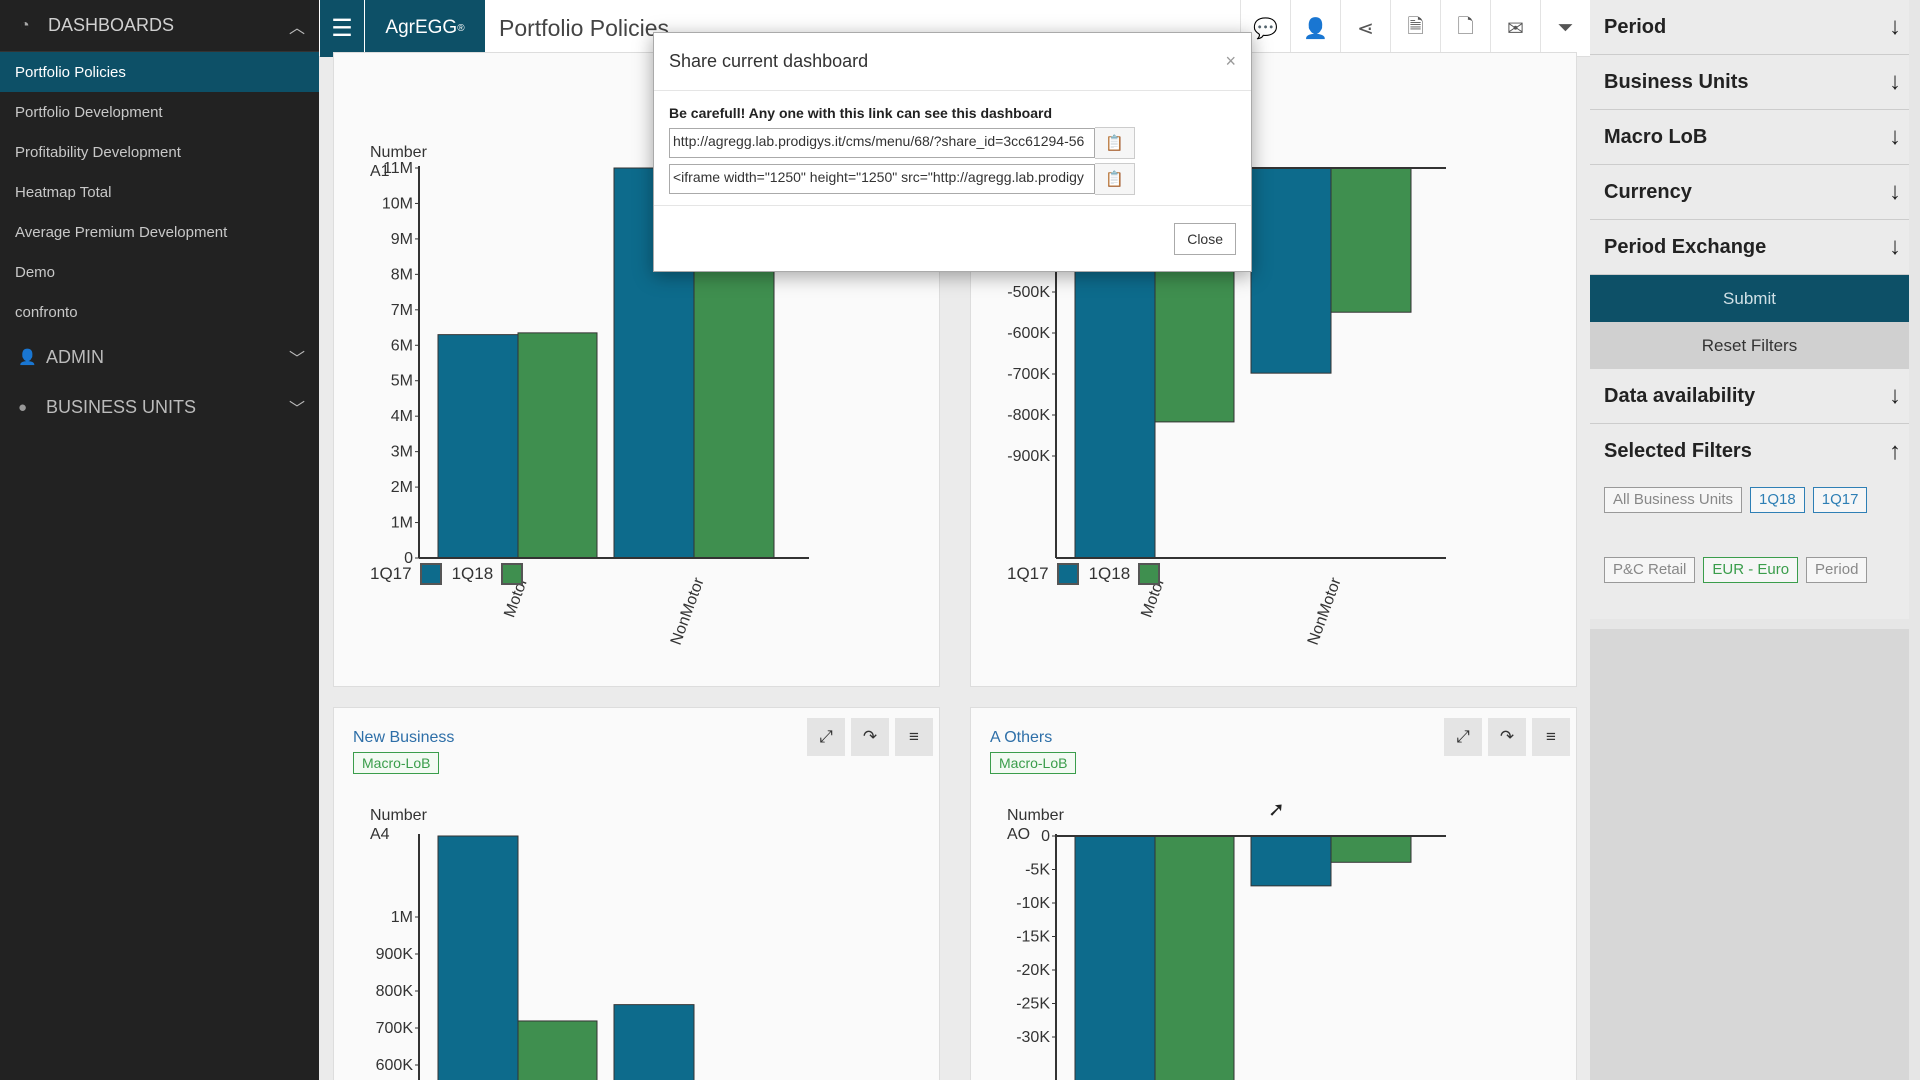 Image resolution: width=1920 pixels, height=1080 pixels. I want to click on y-tick-label: -25K, so click(1033, 1004).